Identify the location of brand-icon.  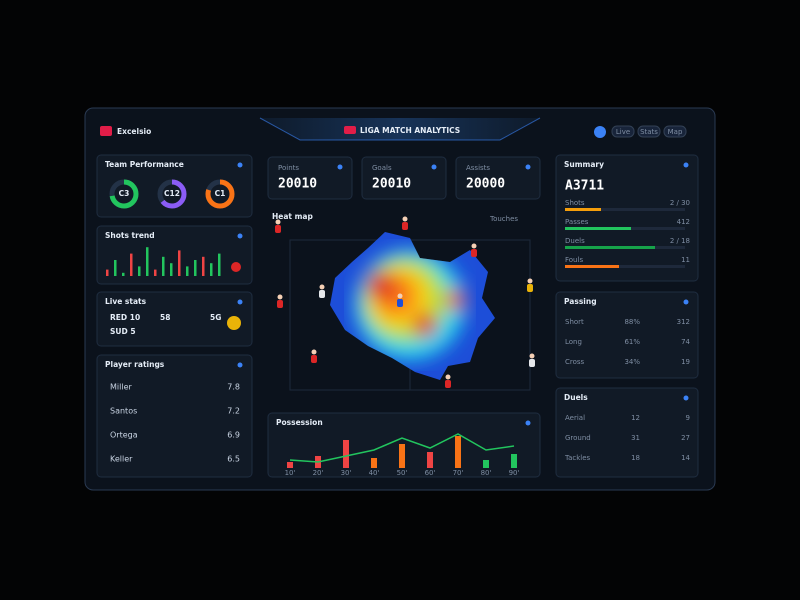
(106, 131).